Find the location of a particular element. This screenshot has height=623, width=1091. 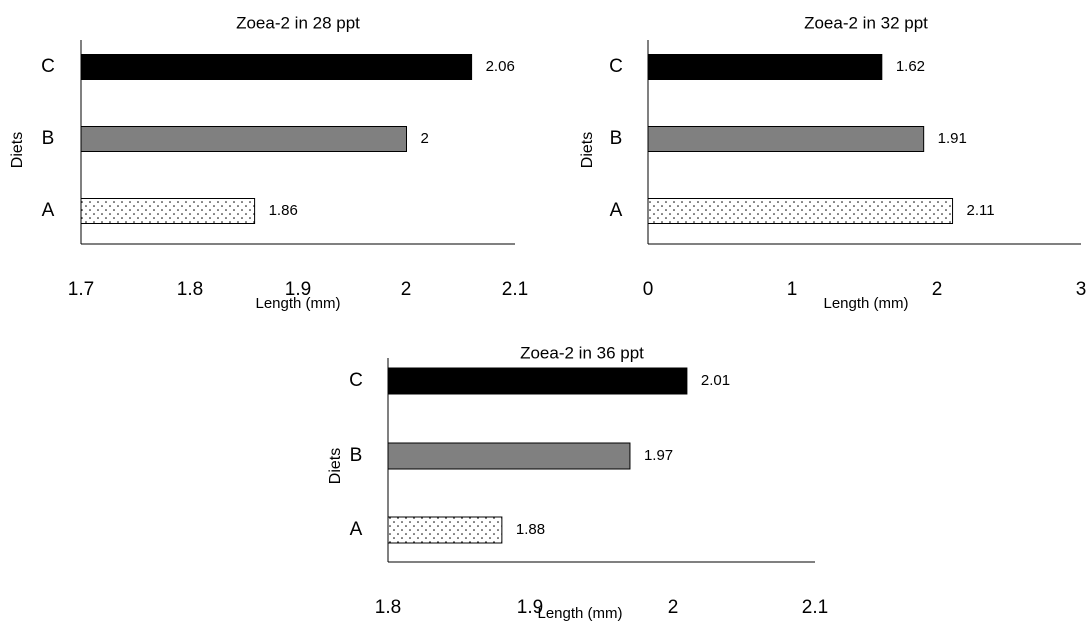

chart-2-x-tick-2: 2 is located at coordinates (937, 289).